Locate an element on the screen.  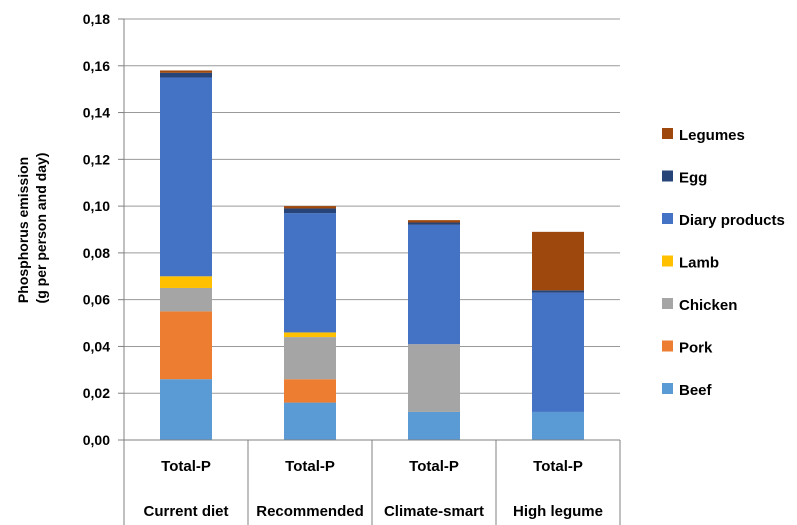
category-group-label: Current diet is located at coordinates (185, 511).